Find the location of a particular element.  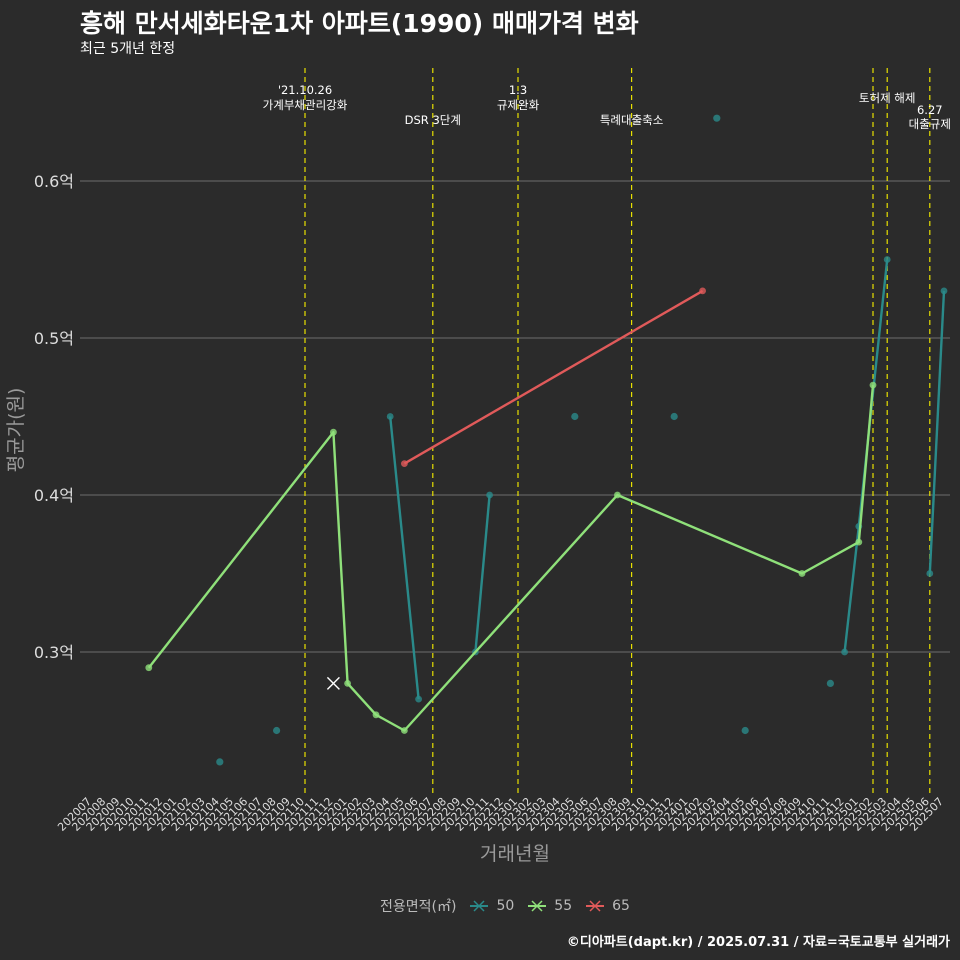

legend-title: 전용면적(㎡) is located at coordinates (418, 907).